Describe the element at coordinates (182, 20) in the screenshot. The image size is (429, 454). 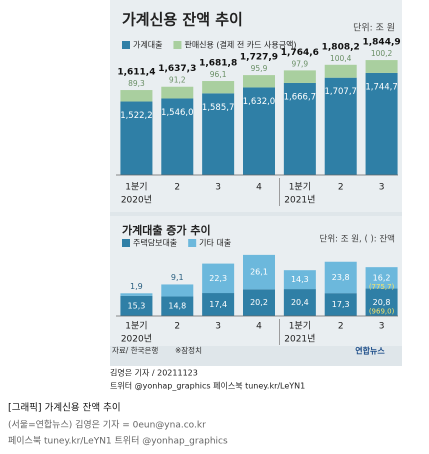
I see `chart-title: 가계신용 잔액 추이` at that location.